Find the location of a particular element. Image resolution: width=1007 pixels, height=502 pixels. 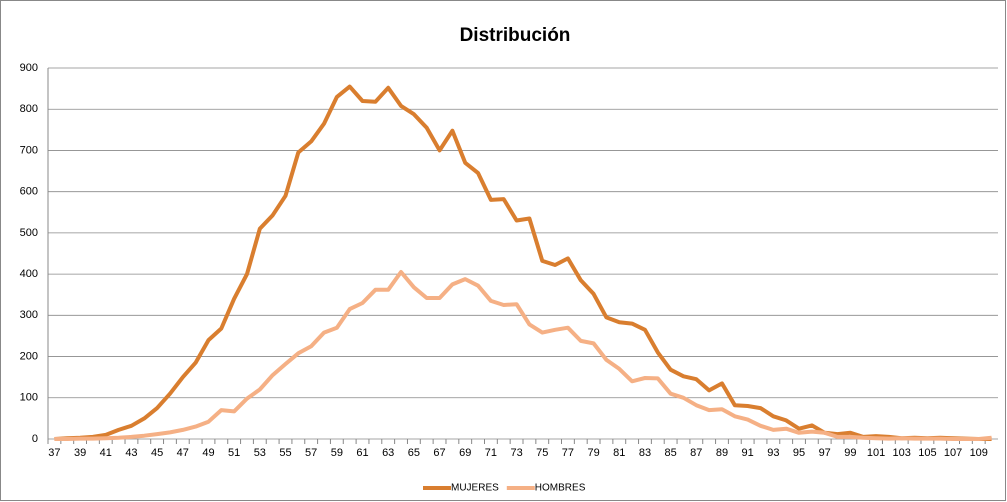

x-tick-label: 59 is located at coordinates (337, 453).